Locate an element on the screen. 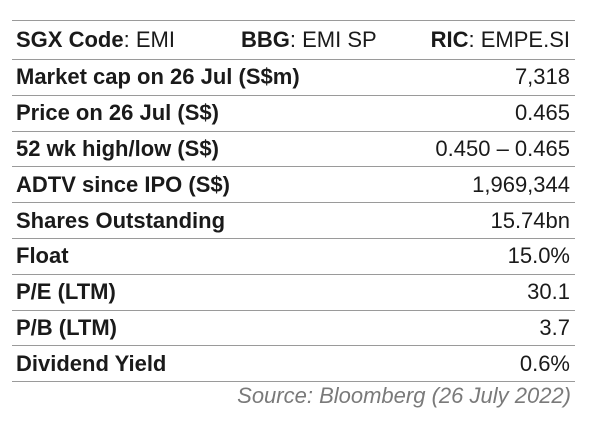 The image size is (592, 447). table-row-adtv: ADTV since IPO (S$) 1,969,344 is located at coordinates (293, 185).